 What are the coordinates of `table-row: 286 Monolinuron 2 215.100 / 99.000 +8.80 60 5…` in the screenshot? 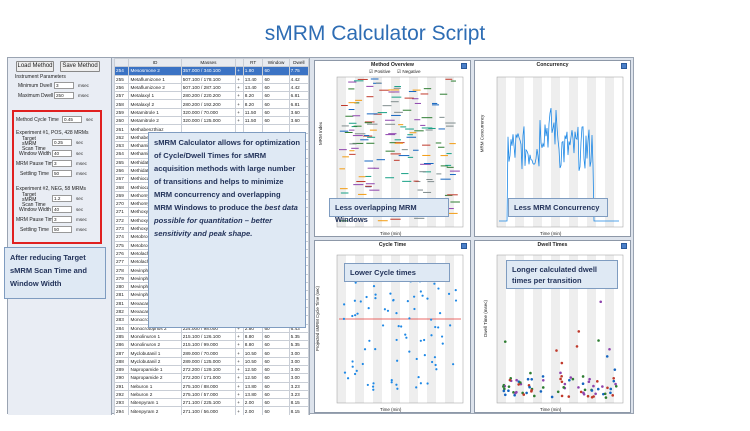 It's located at (211, 345).